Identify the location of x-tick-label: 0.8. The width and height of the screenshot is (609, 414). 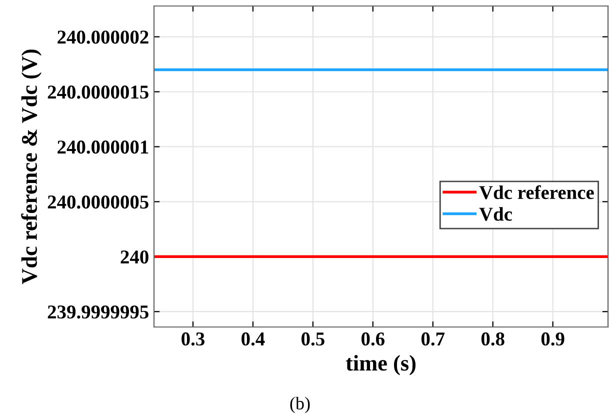
(492, 339).